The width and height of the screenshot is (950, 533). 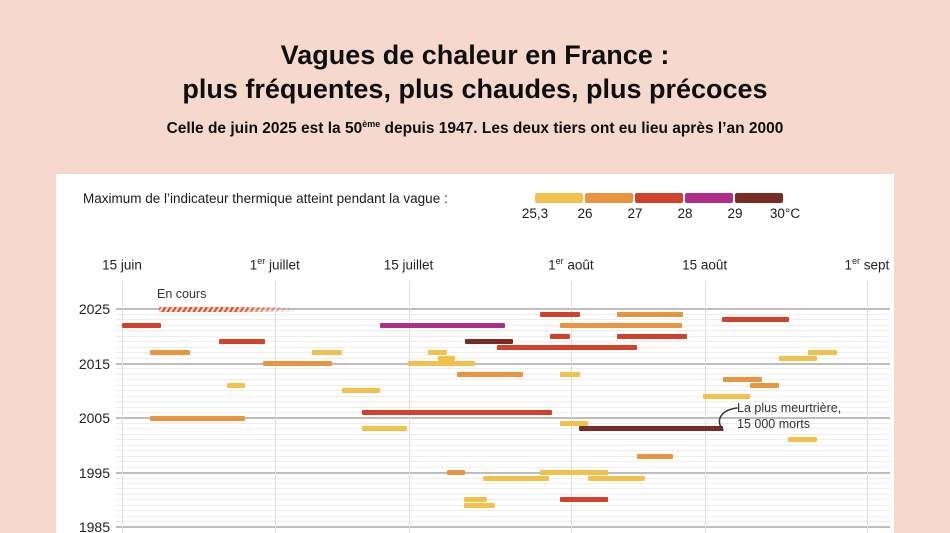 I want to click on legend-tick-label: 28, so click(x=685, y=213).